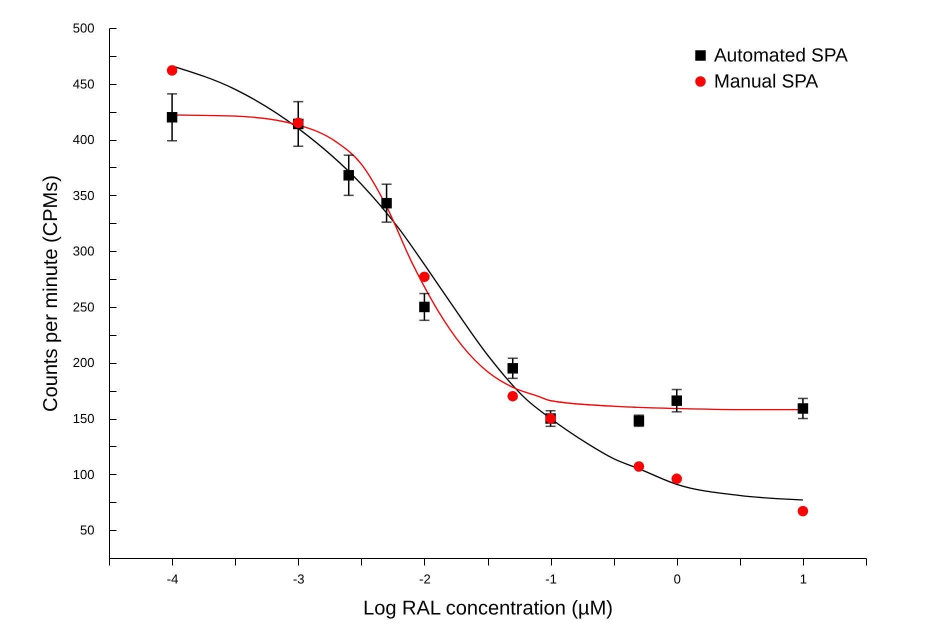 This screenshot has height=635, width=925. I want to click on y-axis-title: Counts per minute (CPMs), so click(51, 293).